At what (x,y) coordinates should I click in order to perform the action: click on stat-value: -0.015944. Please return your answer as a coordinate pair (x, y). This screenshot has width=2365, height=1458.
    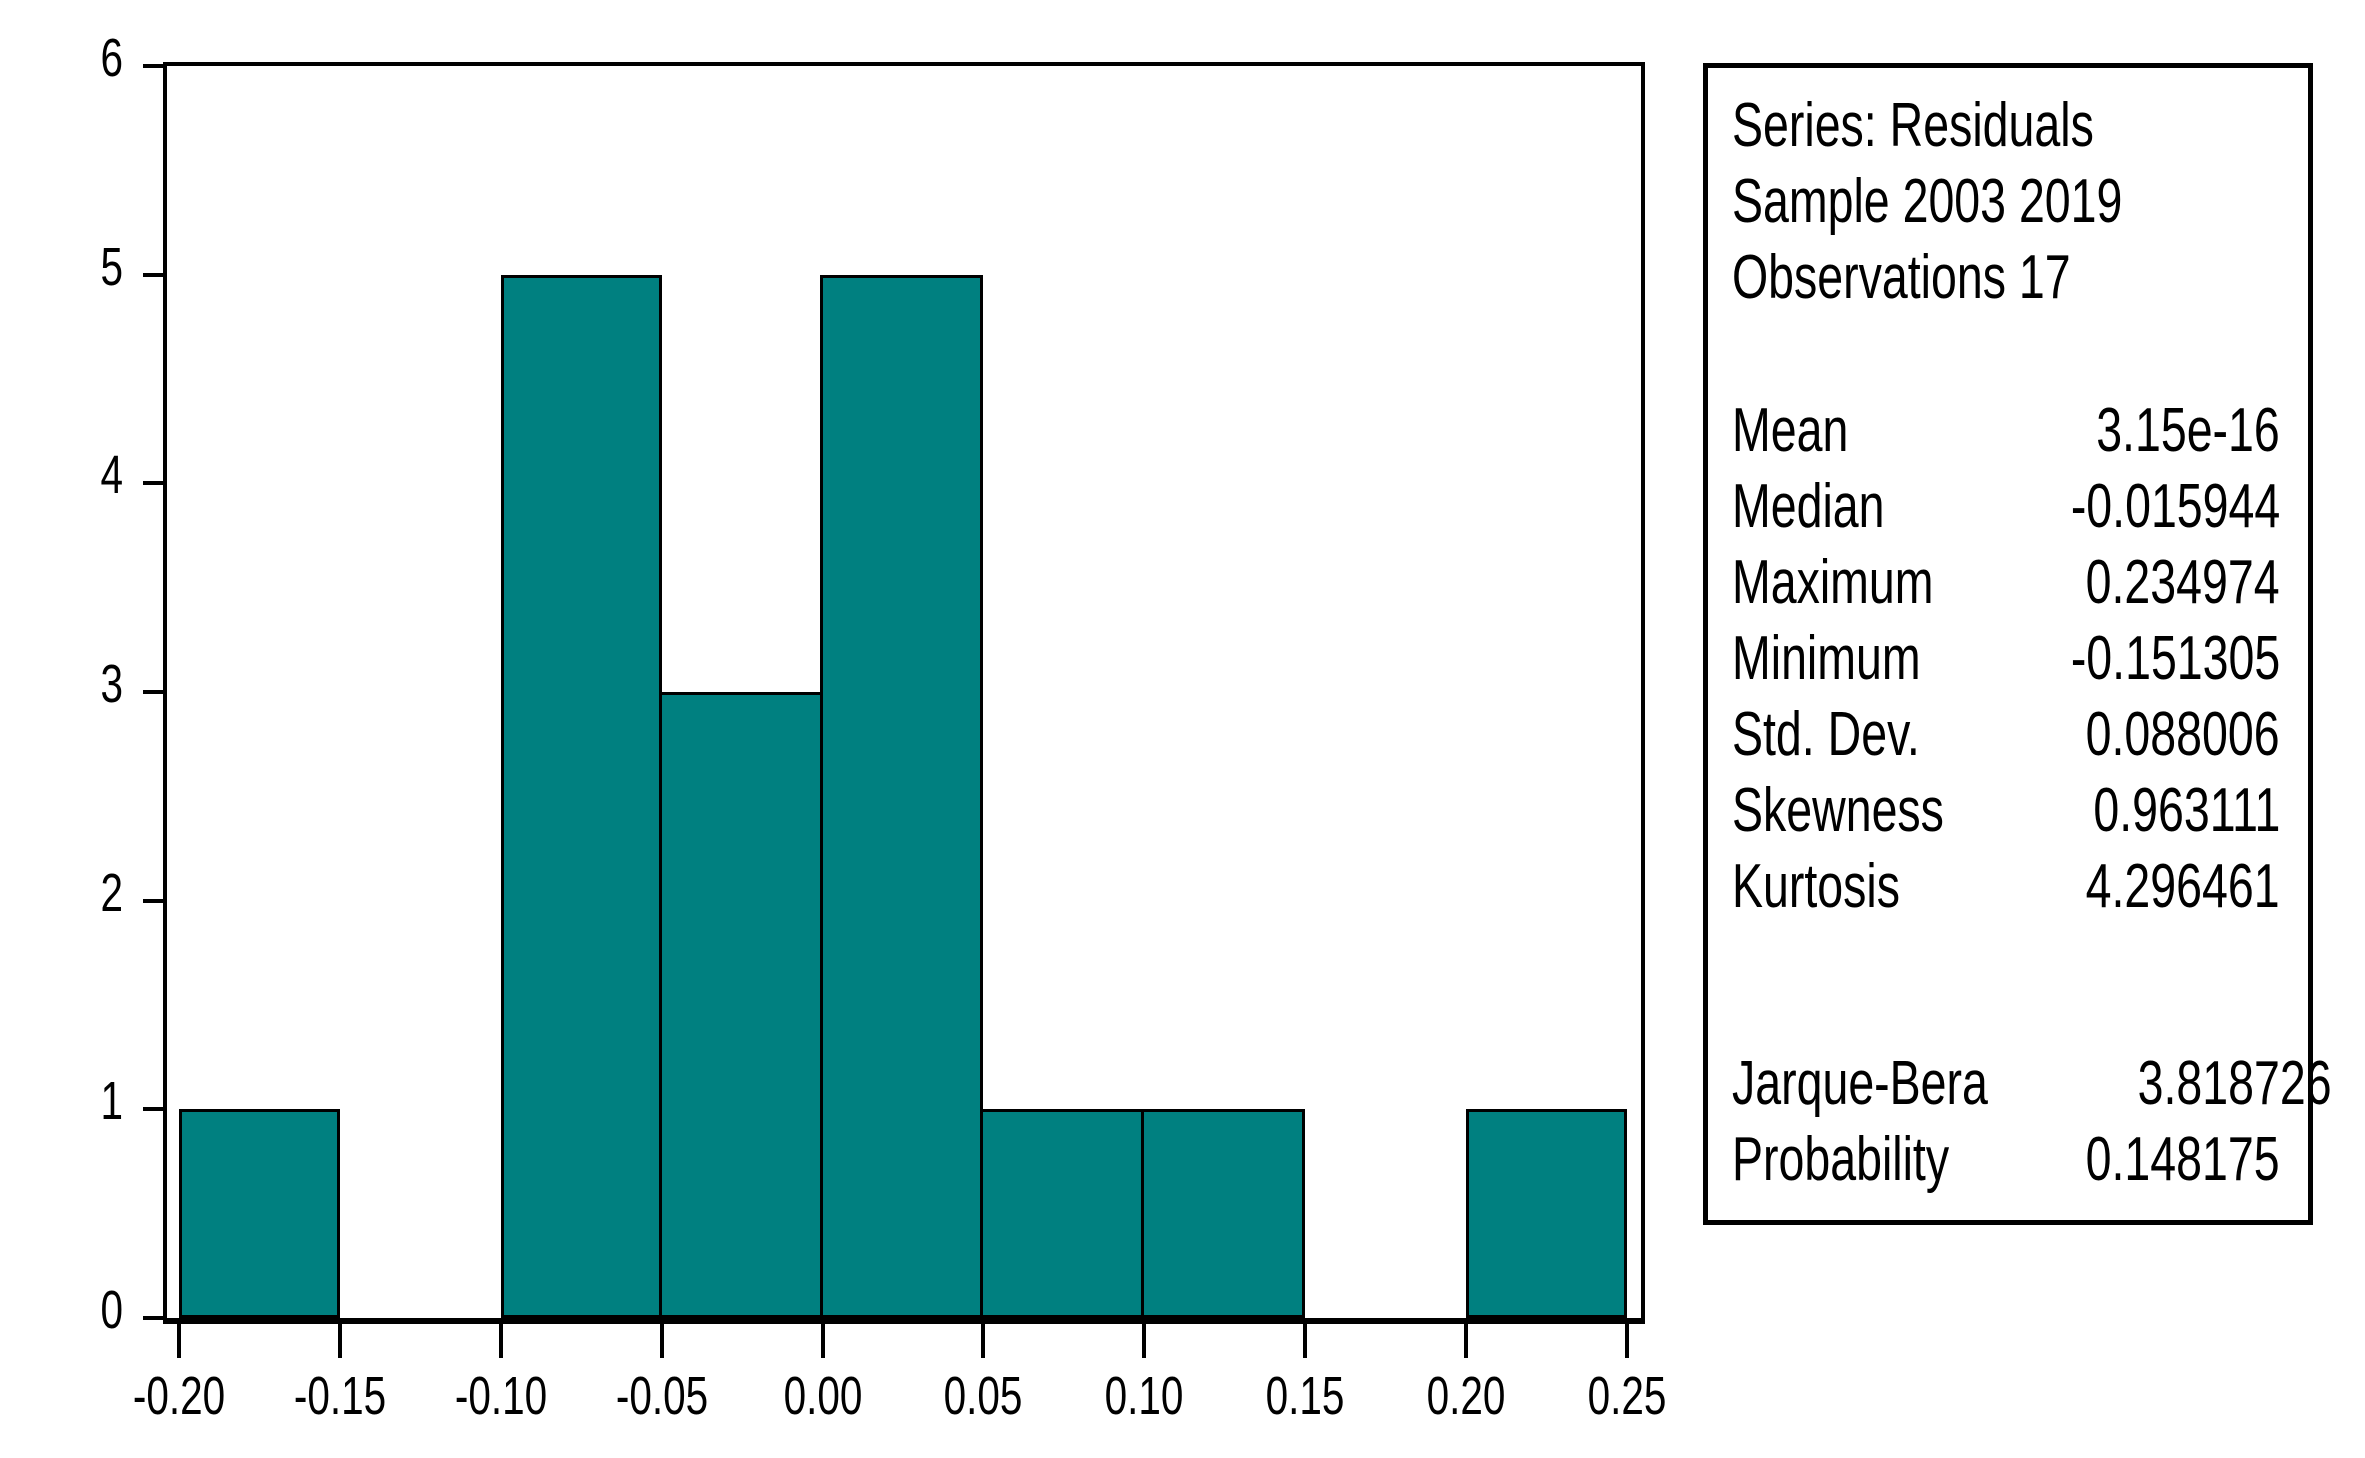
    Looking at the image, I should click on (2175, 506).